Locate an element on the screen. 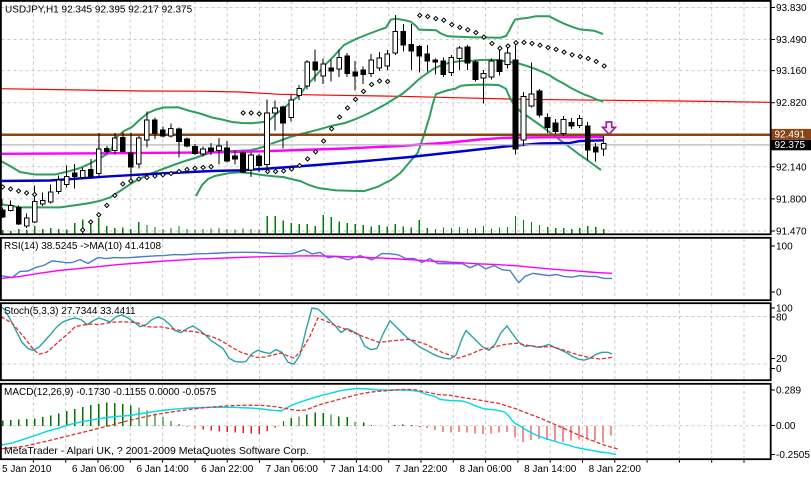  svg-text: 8 Jan 14:00 is located at coordinates (550, 469).